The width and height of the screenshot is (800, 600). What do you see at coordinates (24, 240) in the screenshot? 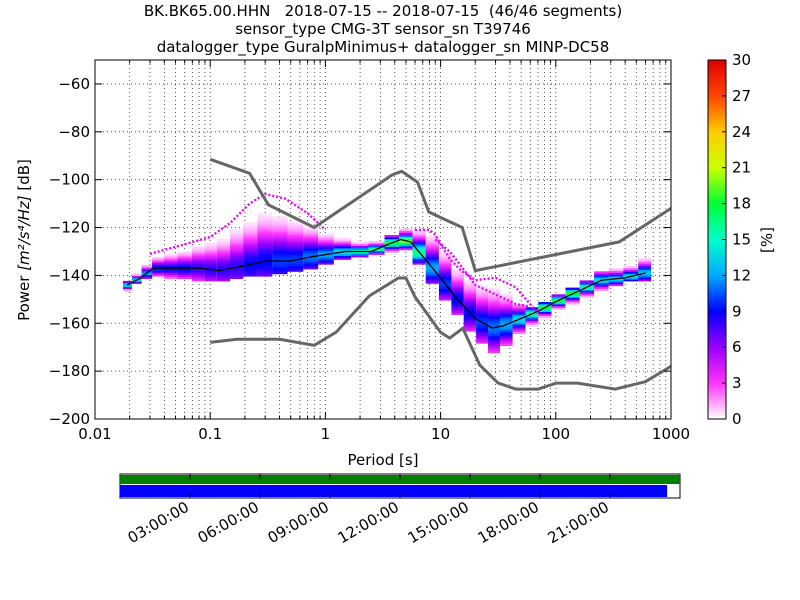
I see `y-axis-label: Power [m²/s⁴/Hz] [dB]` at bounding box center [24, 240].